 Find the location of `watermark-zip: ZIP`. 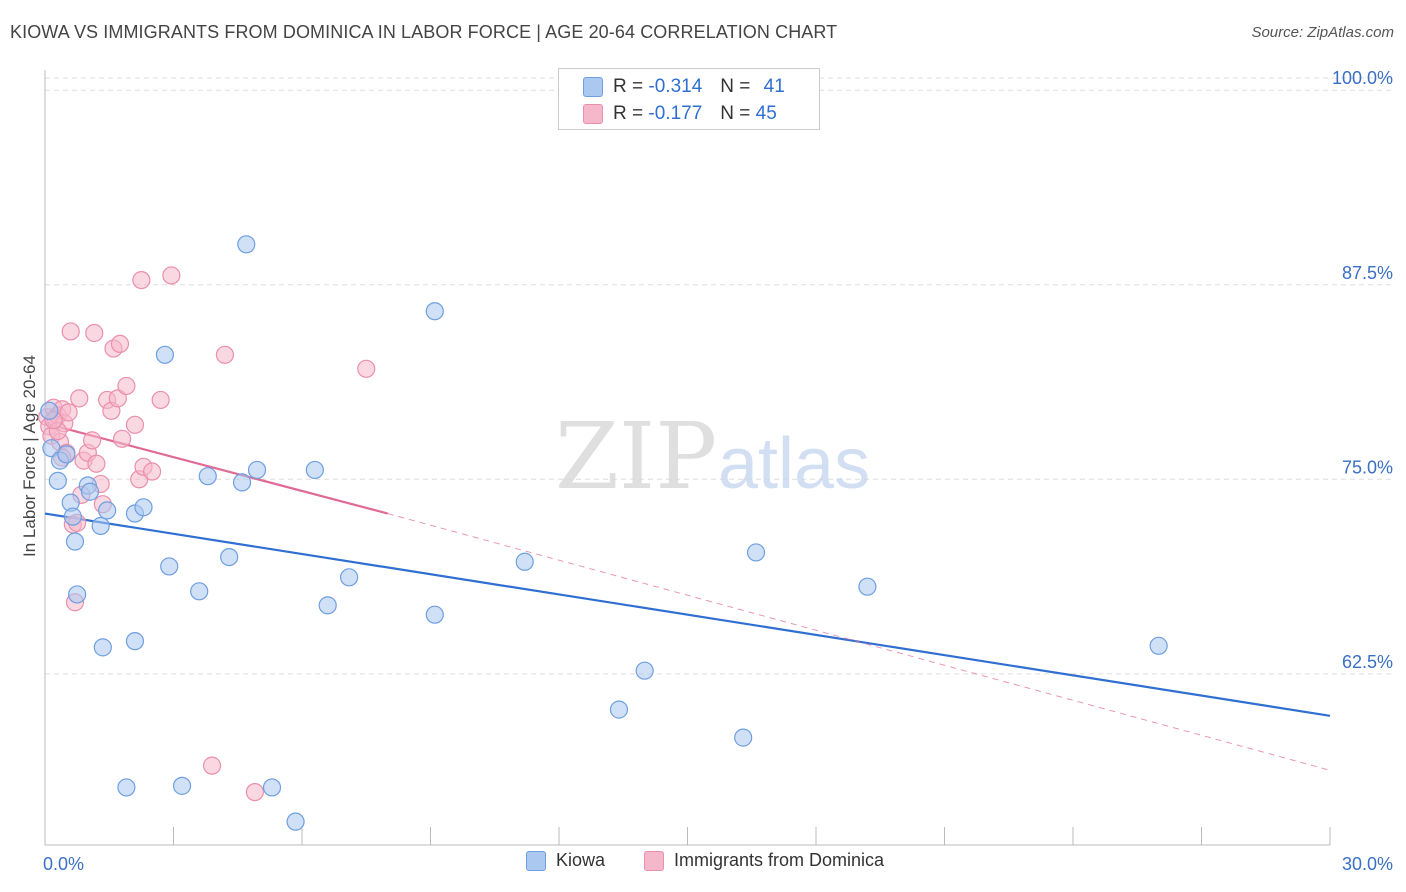

watermark-zip: ZIP is located at coordinates (636, 456).